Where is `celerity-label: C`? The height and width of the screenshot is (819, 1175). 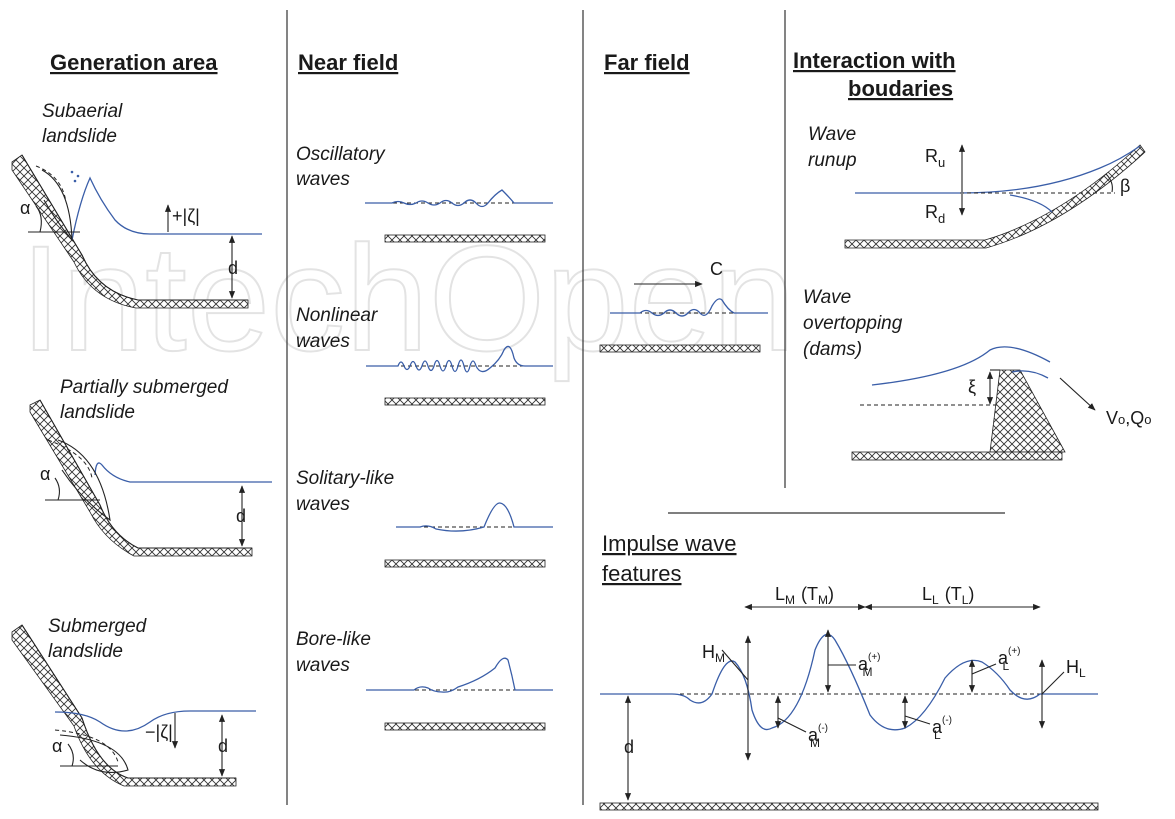 celerity-label: C is located at coordinates (716, 269).